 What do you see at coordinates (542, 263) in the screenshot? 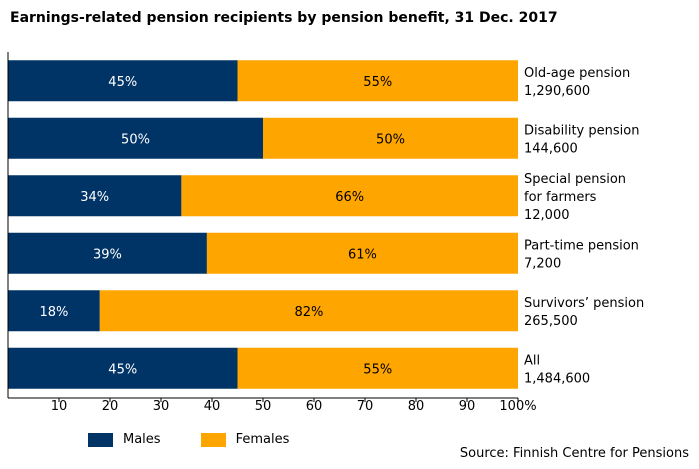
I see `category-label-3-1: 7,200` at bounding box center [542, 263].